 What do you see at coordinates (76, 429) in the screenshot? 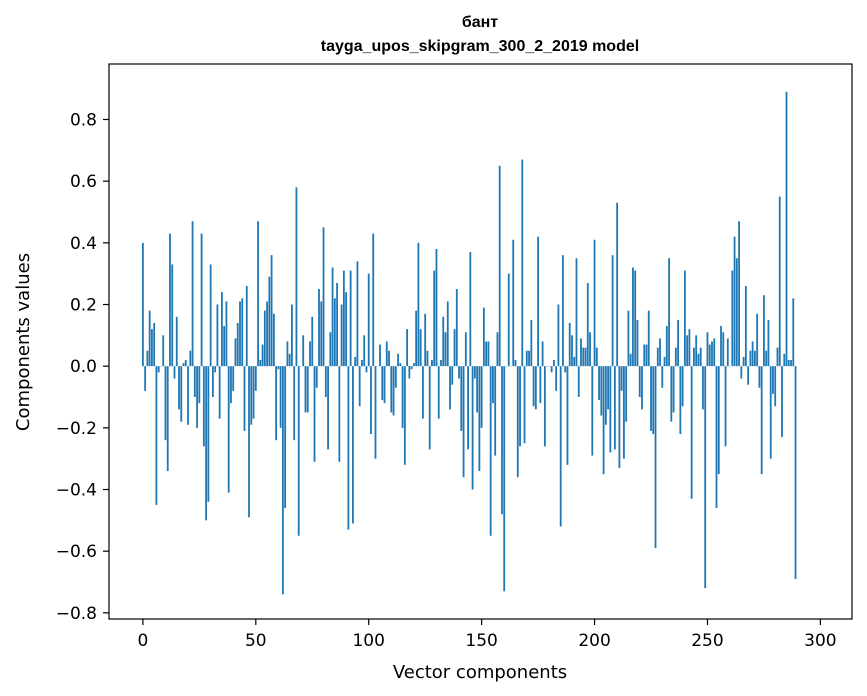
I see `y-tick-label: −0.2` at bounding box center [76, 429].